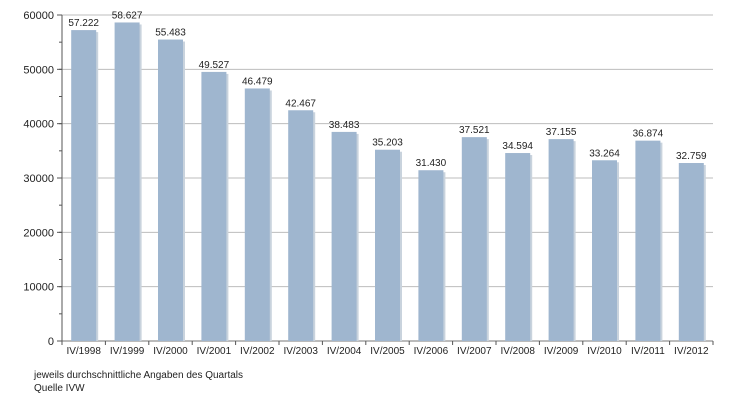  Describe the element at coordinates (83, 351) in the screenshot. I see `x-tick-label: IV/1998` at that location.